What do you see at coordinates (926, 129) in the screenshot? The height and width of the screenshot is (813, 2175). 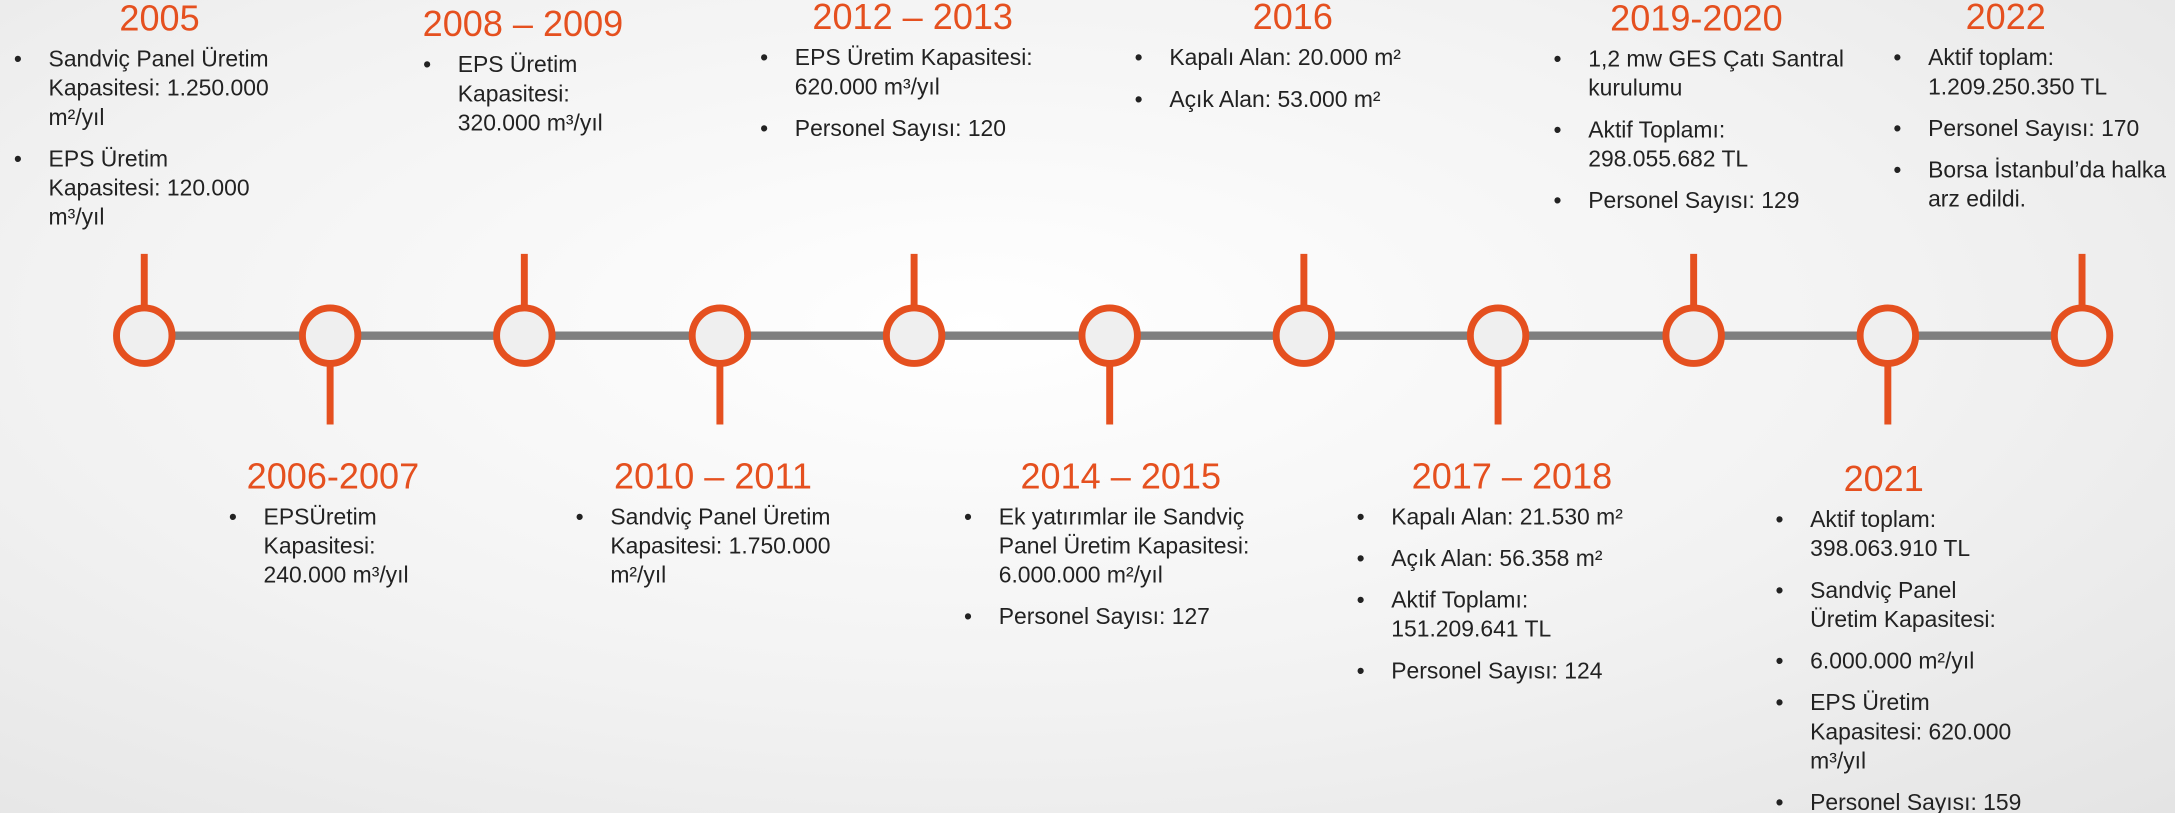 I see `detail-item: Personel Sayısı: 120` at bounding box center [926, 129].